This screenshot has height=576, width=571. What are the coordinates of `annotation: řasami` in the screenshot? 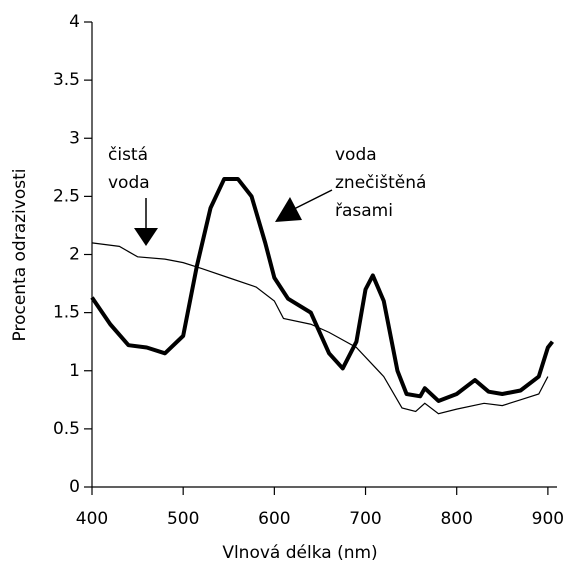 It's located at (364, 211).